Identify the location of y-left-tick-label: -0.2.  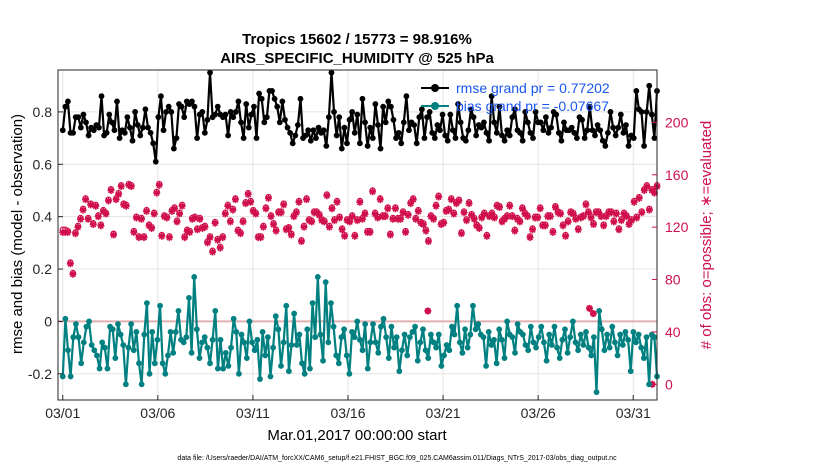
(40, 374).